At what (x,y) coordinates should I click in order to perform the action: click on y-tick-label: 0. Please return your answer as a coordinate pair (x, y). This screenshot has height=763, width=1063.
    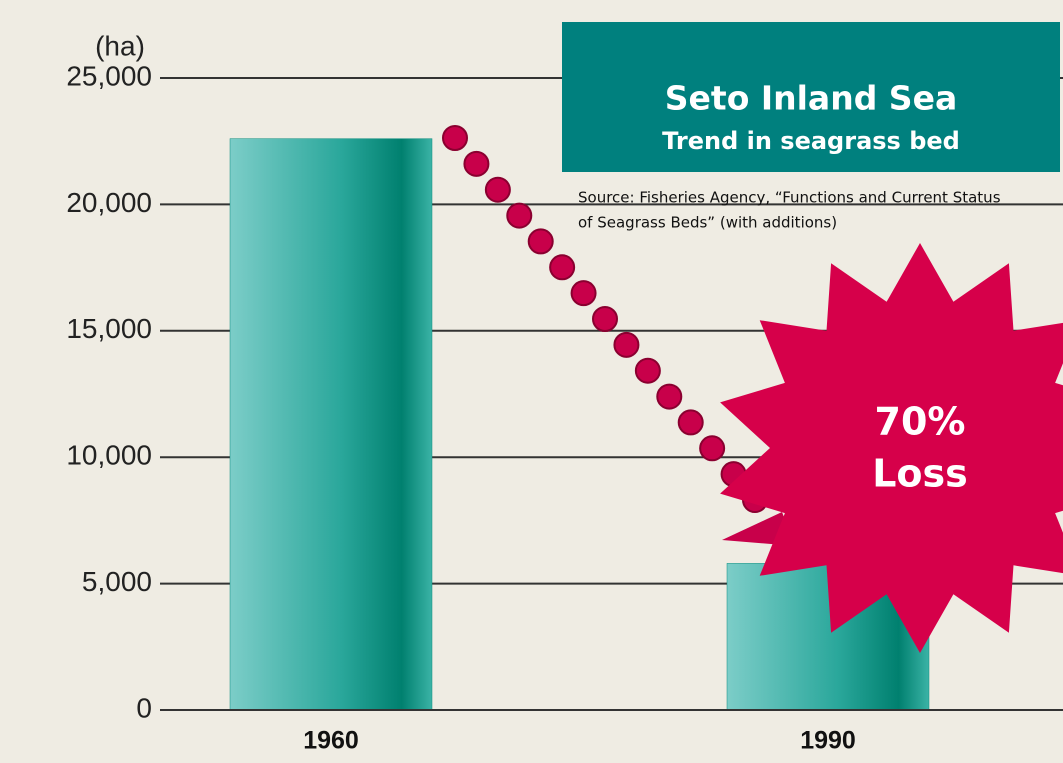
    Looking at the image, I should click on (144, 707).